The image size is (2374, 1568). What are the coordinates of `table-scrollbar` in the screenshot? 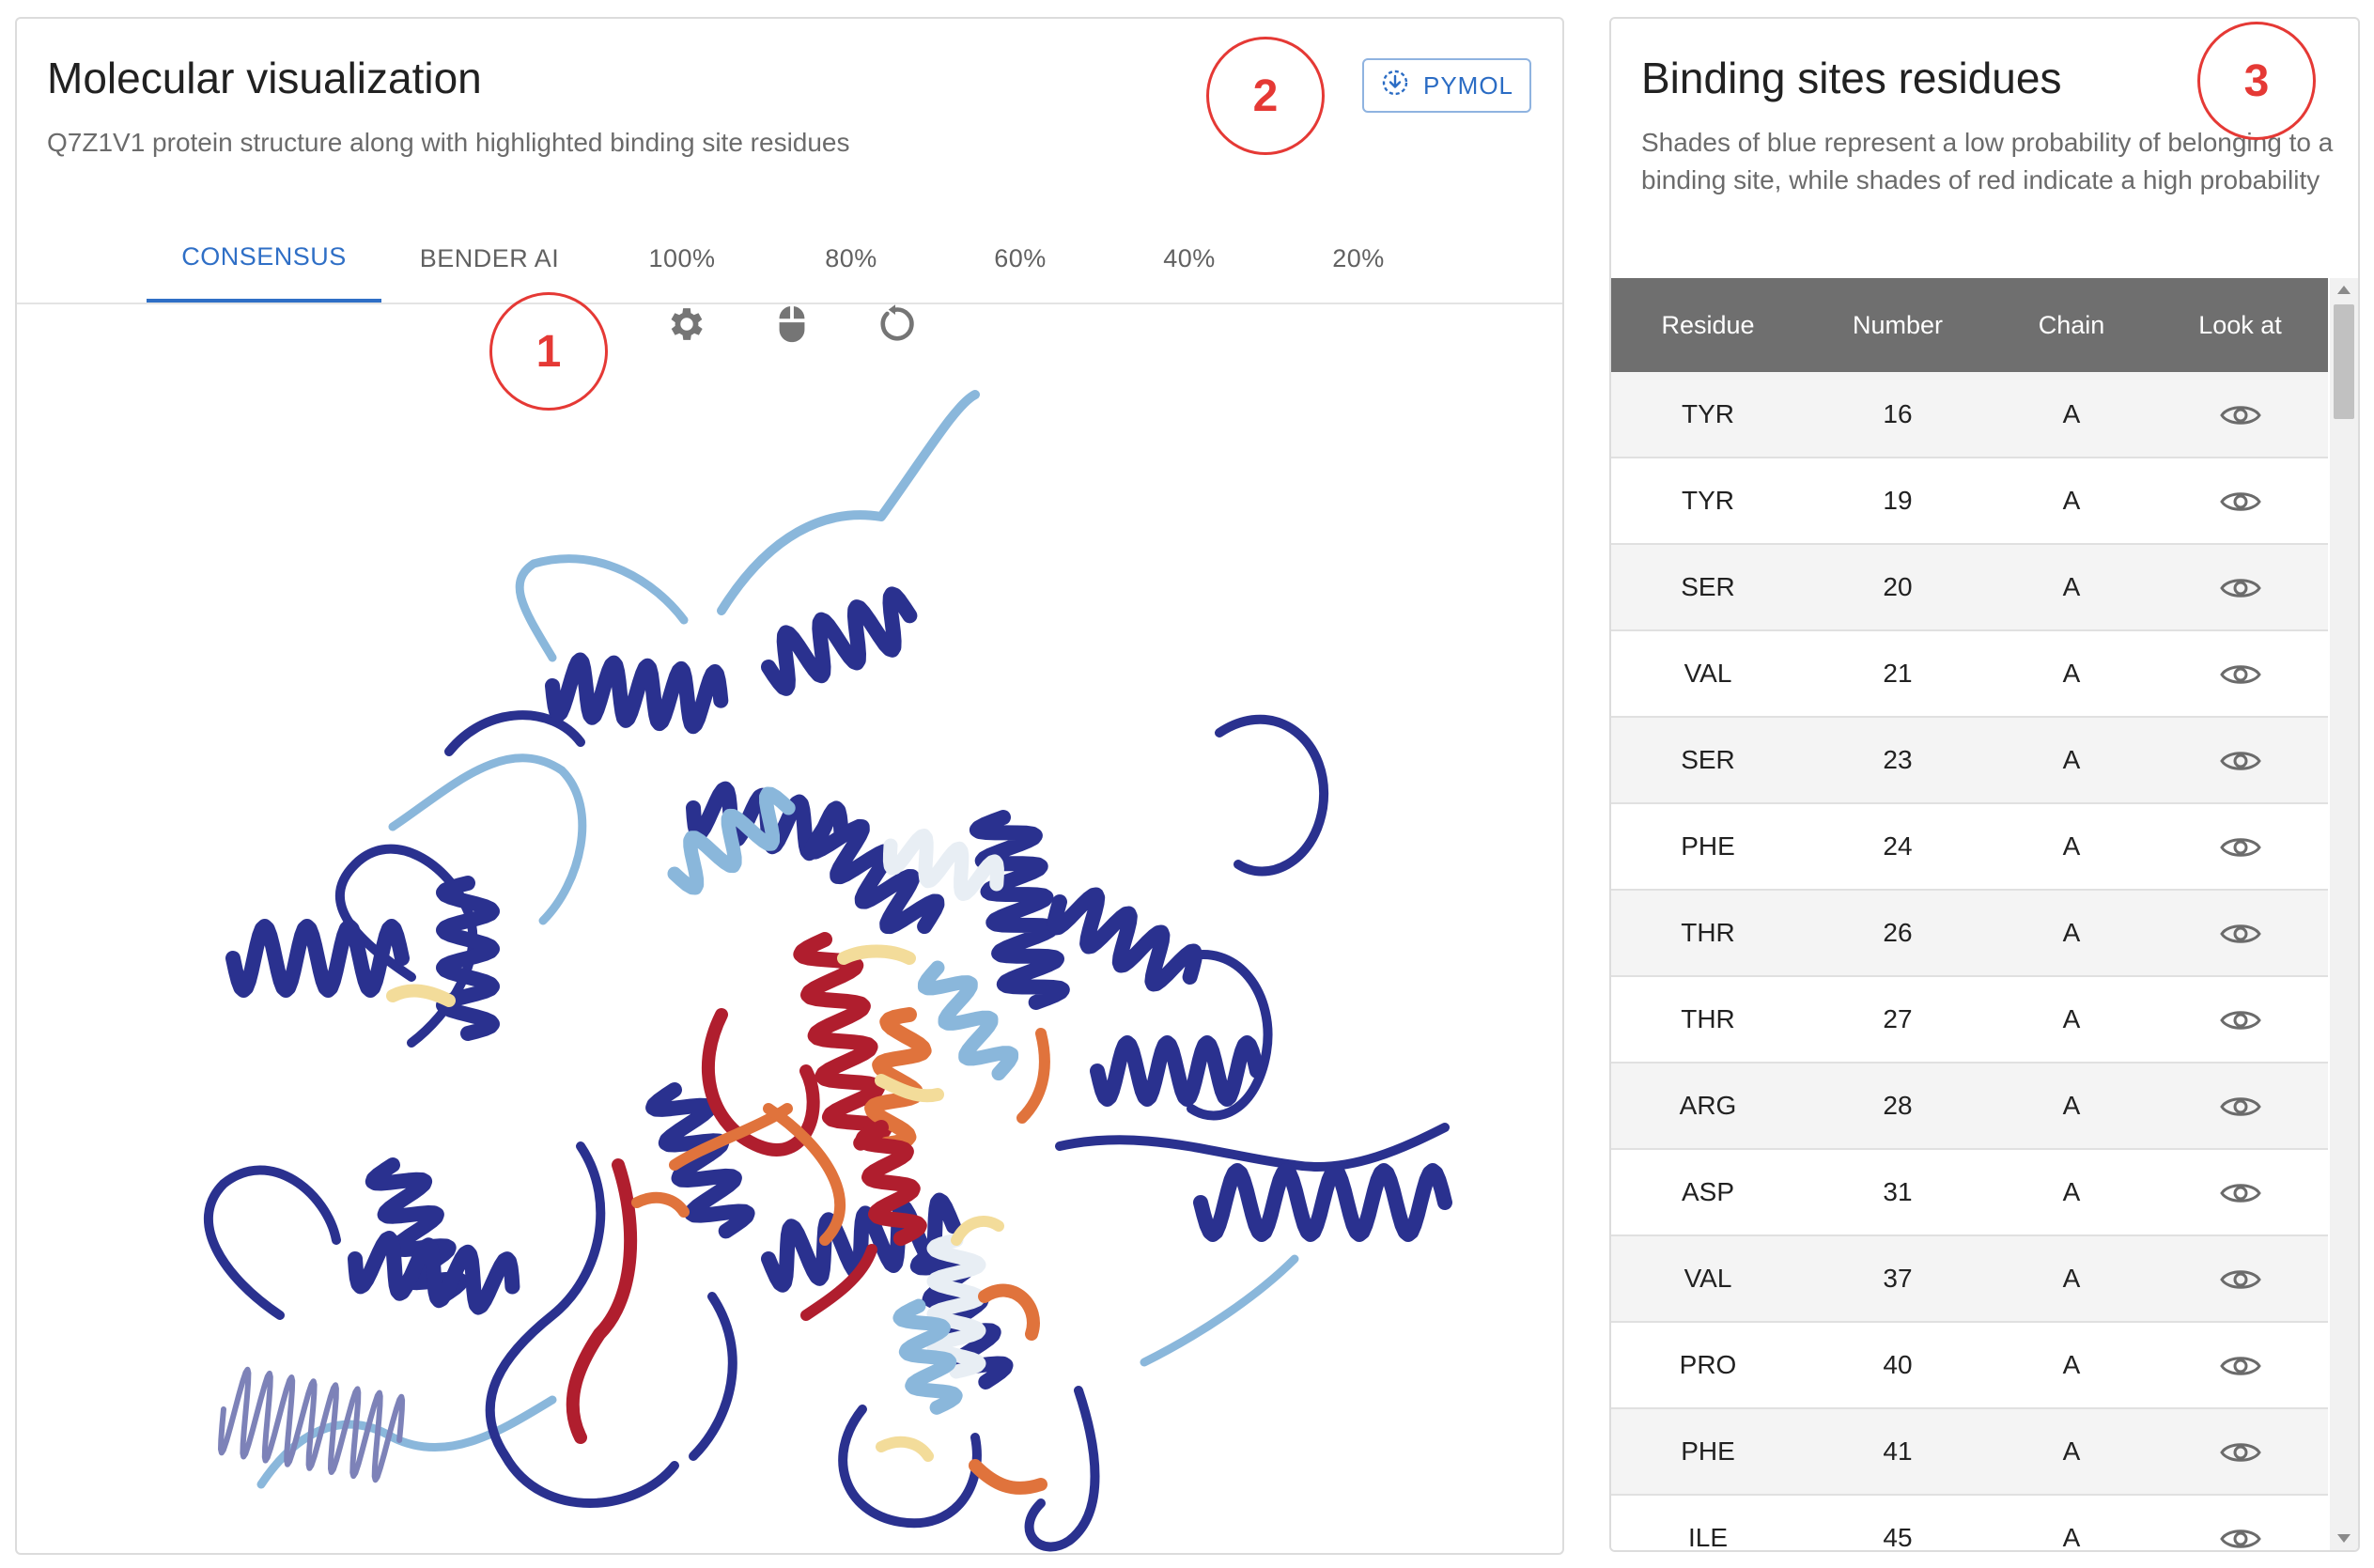 It's located at (2344, 914).